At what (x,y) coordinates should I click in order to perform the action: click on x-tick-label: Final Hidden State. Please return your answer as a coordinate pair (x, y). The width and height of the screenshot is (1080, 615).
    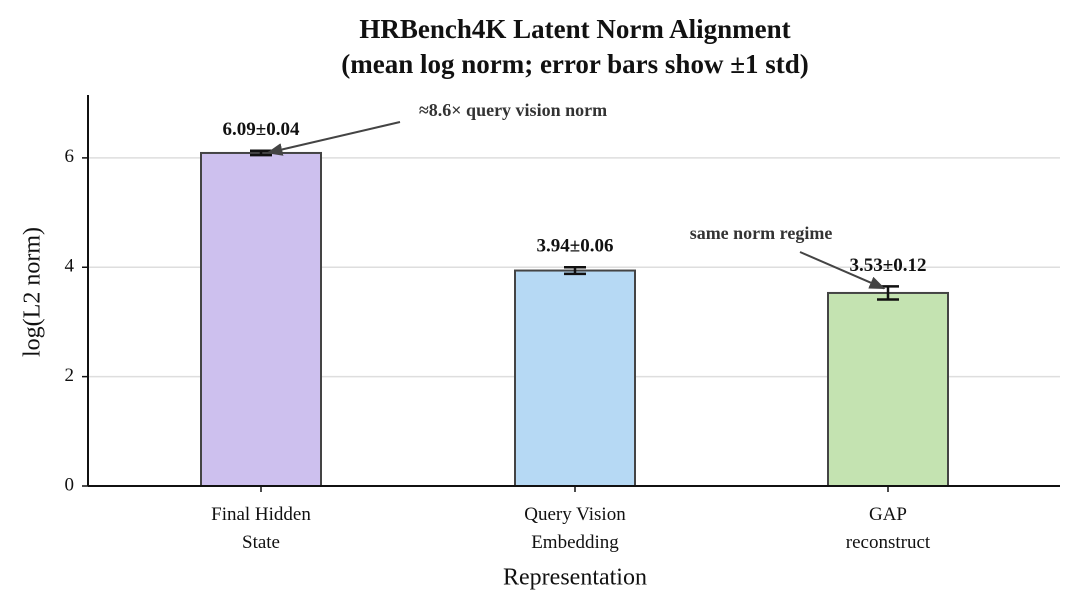
    Looking at the image, I should click on (261, 528).